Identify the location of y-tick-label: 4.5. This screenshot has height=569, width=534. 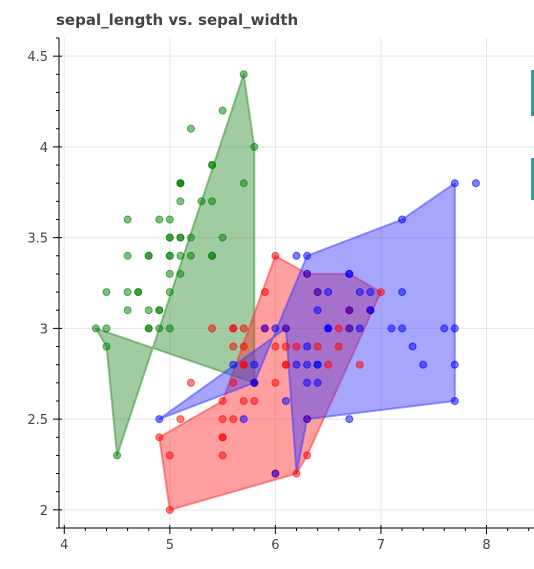
(37, 57).